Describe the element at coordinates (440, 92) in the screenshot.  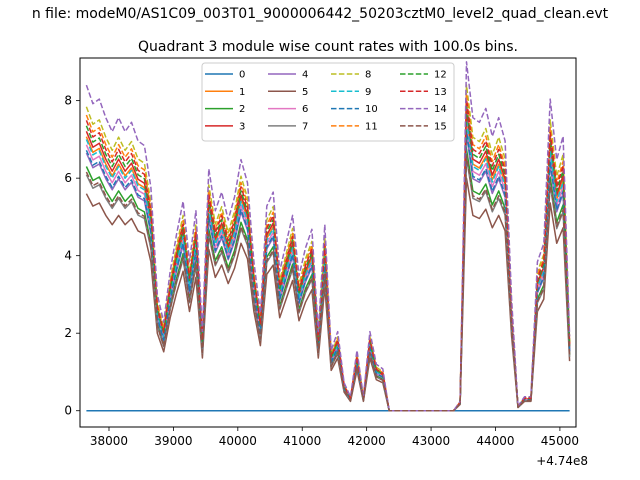
I see `legend-label-13: 13` at that location.